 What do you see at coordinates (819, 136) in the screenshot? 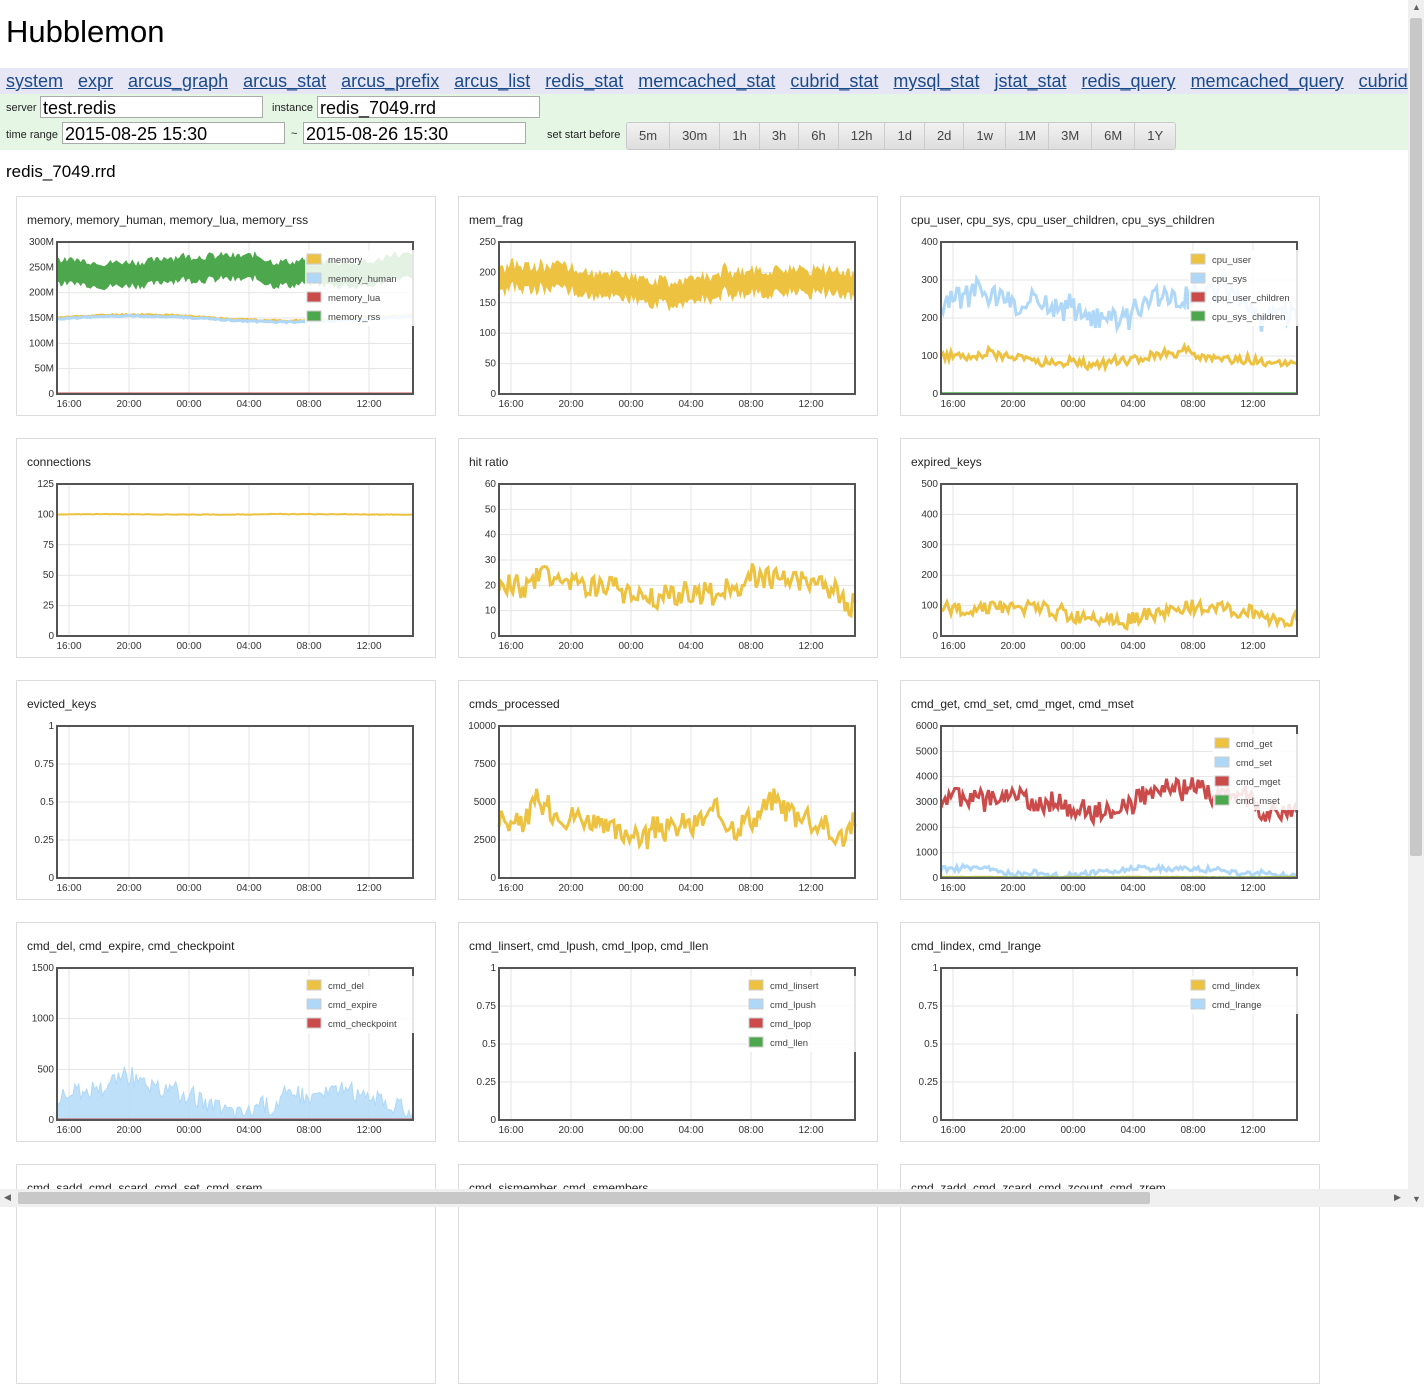
I see `range-button-6h: 6h` at bounding box center [819, 136].